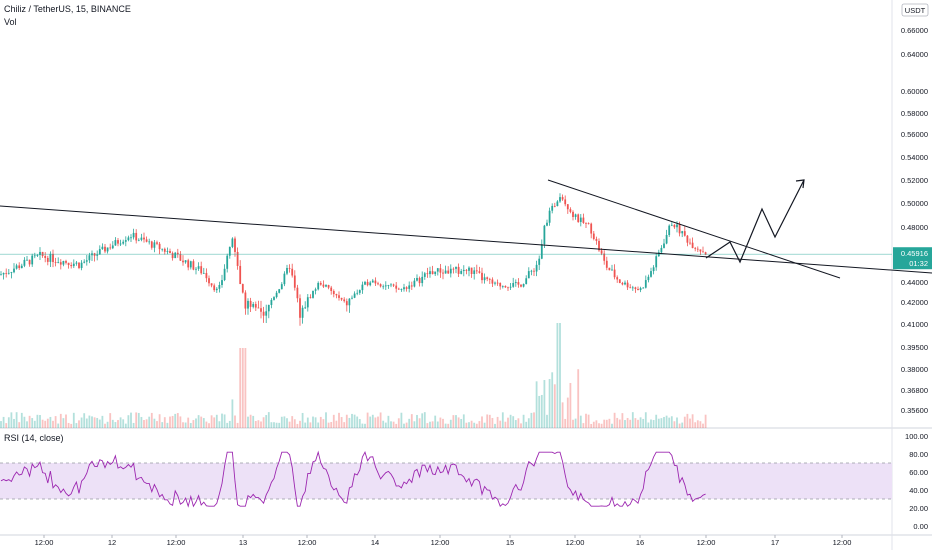 Image resolution: width=932 pixels, height=555 pixels. I want to click on price-tick-label: 0.52000, so click(914, 180).